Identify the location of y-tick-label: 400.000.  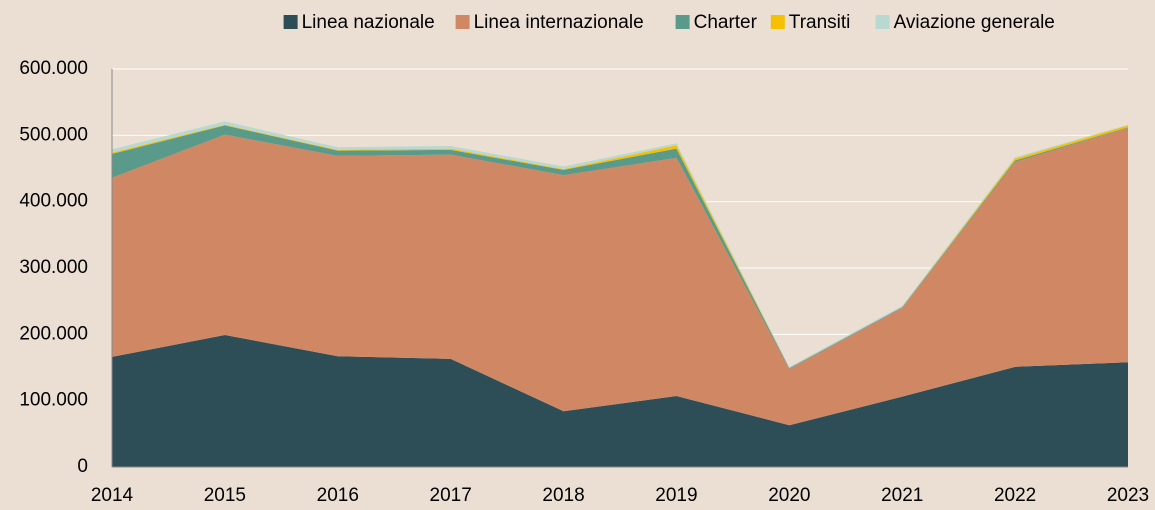
(53, 201).